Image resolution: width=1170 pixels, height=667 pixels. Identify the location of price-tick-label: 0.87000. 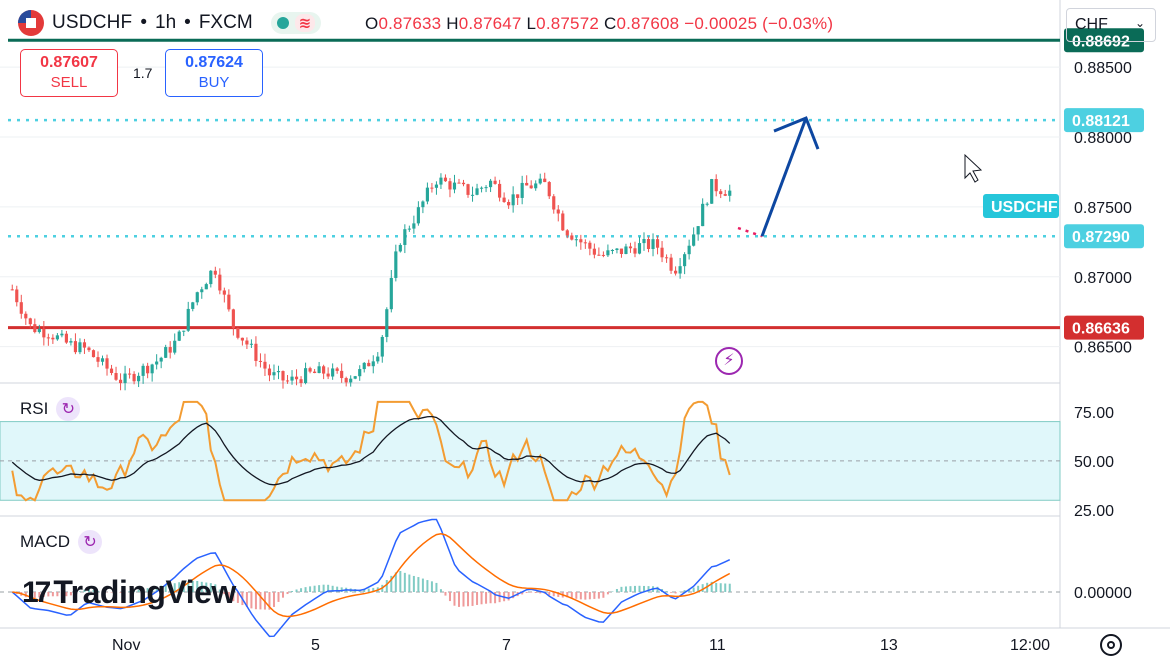
(1103, 278).